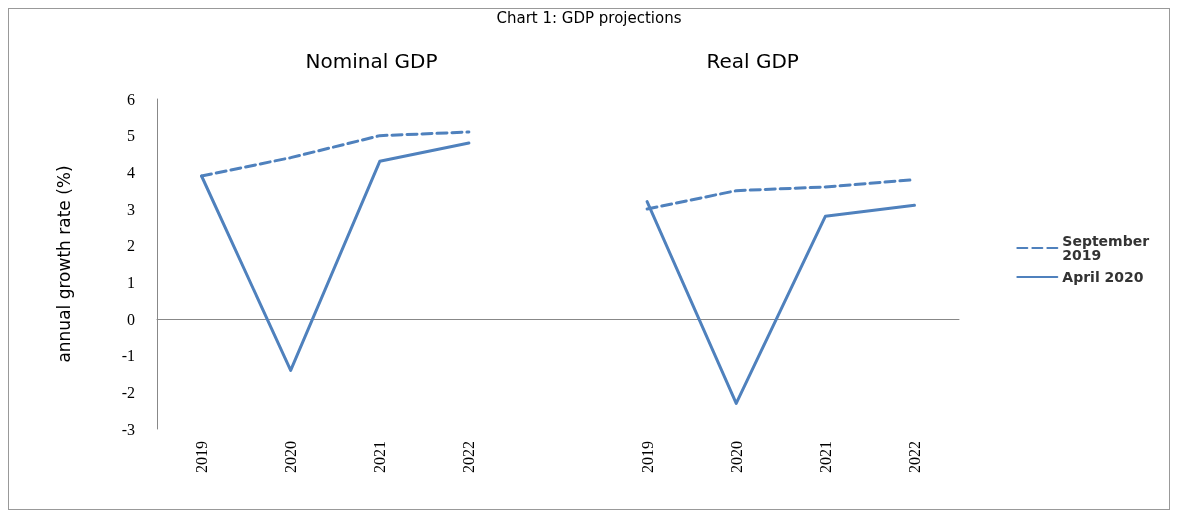 The height and width of the screenshot is (524, 1187). I want to click on y-tick-label: 6, so click(131, 99).